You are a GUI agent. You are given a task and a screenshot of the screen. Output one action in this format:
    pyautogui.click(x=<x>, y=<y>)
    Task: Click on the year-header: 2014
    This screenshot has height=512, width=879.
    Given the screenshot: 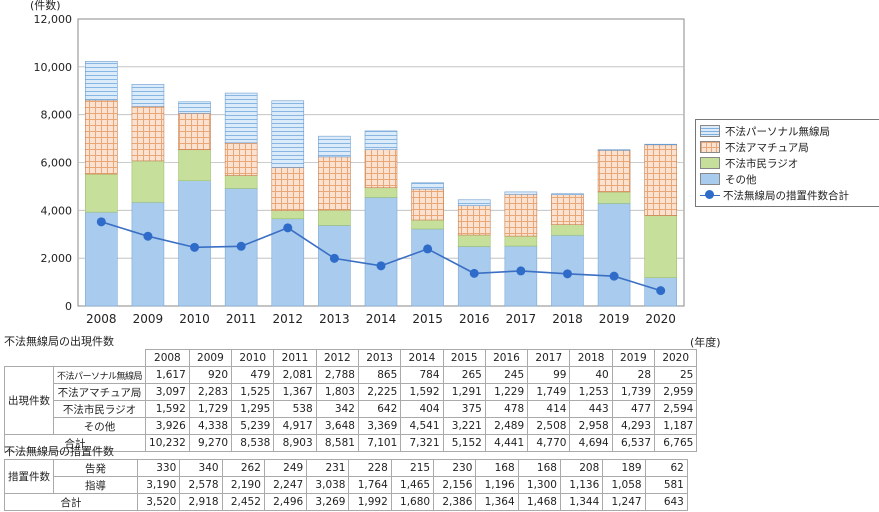 What is the action you would take?
    pyautogui.click(x=422, y=358)
    